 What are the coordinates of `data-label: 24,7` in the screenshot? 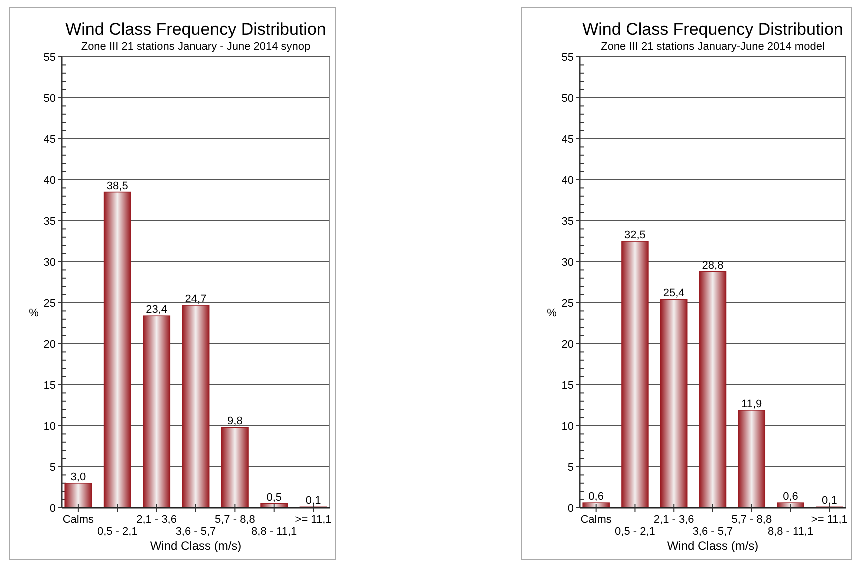 It's located at (196, 299).